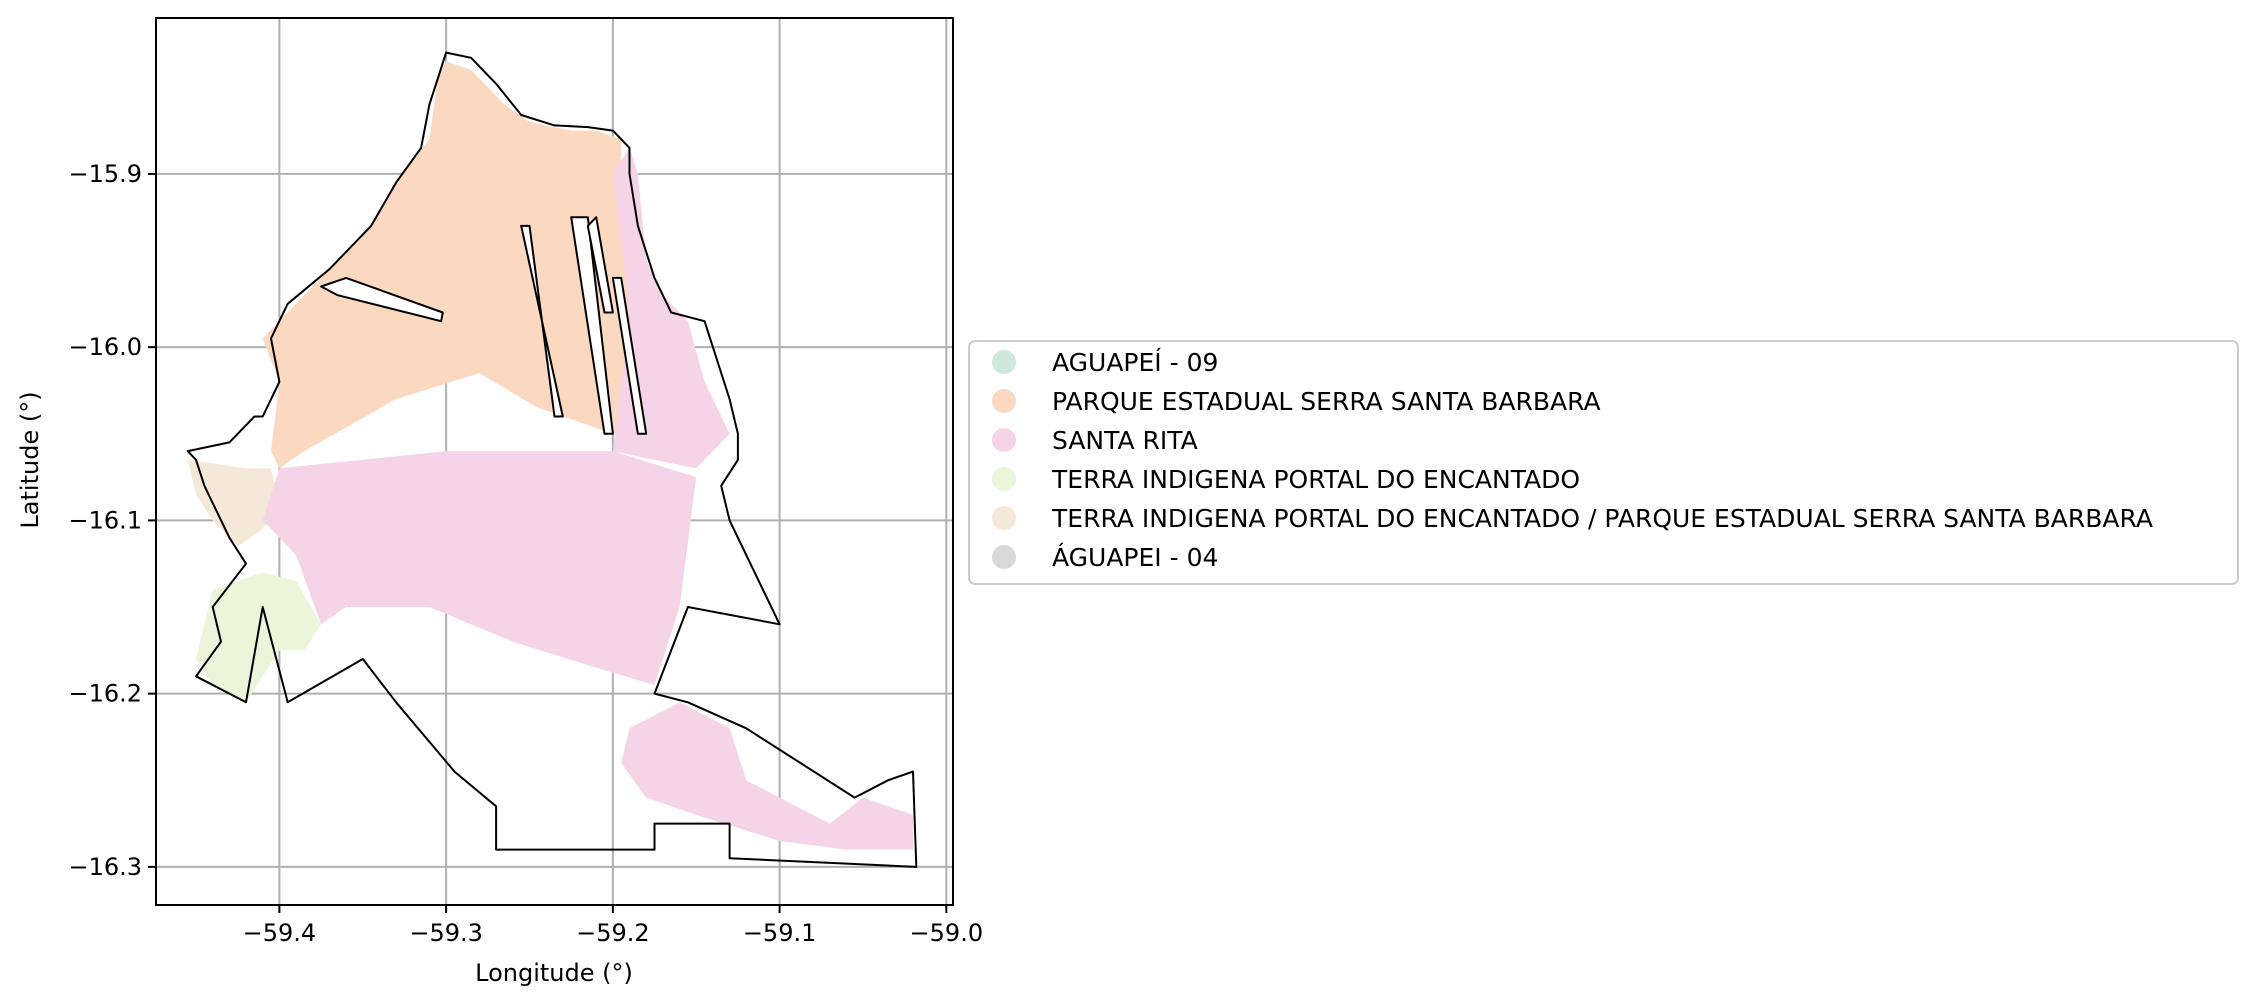  What do you see at coordinates (1004, 440) in the screenshot?
I see `legend-marker-santa-rita` at bounding box center [1004, 440].